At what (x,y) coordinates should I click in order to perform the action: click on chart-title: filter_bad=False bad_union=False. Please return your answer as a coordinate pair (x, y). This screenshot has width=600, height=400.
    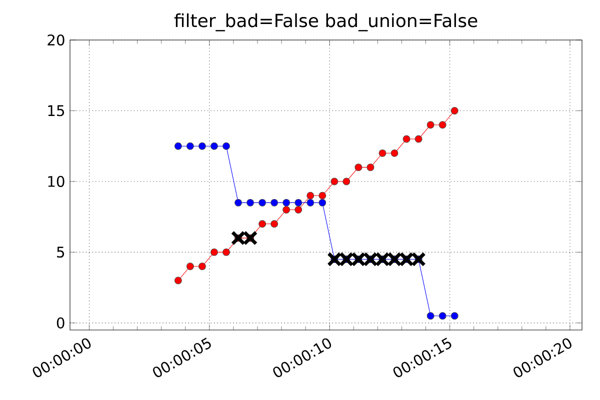
    Looking at the image, I should click on (326, 22).